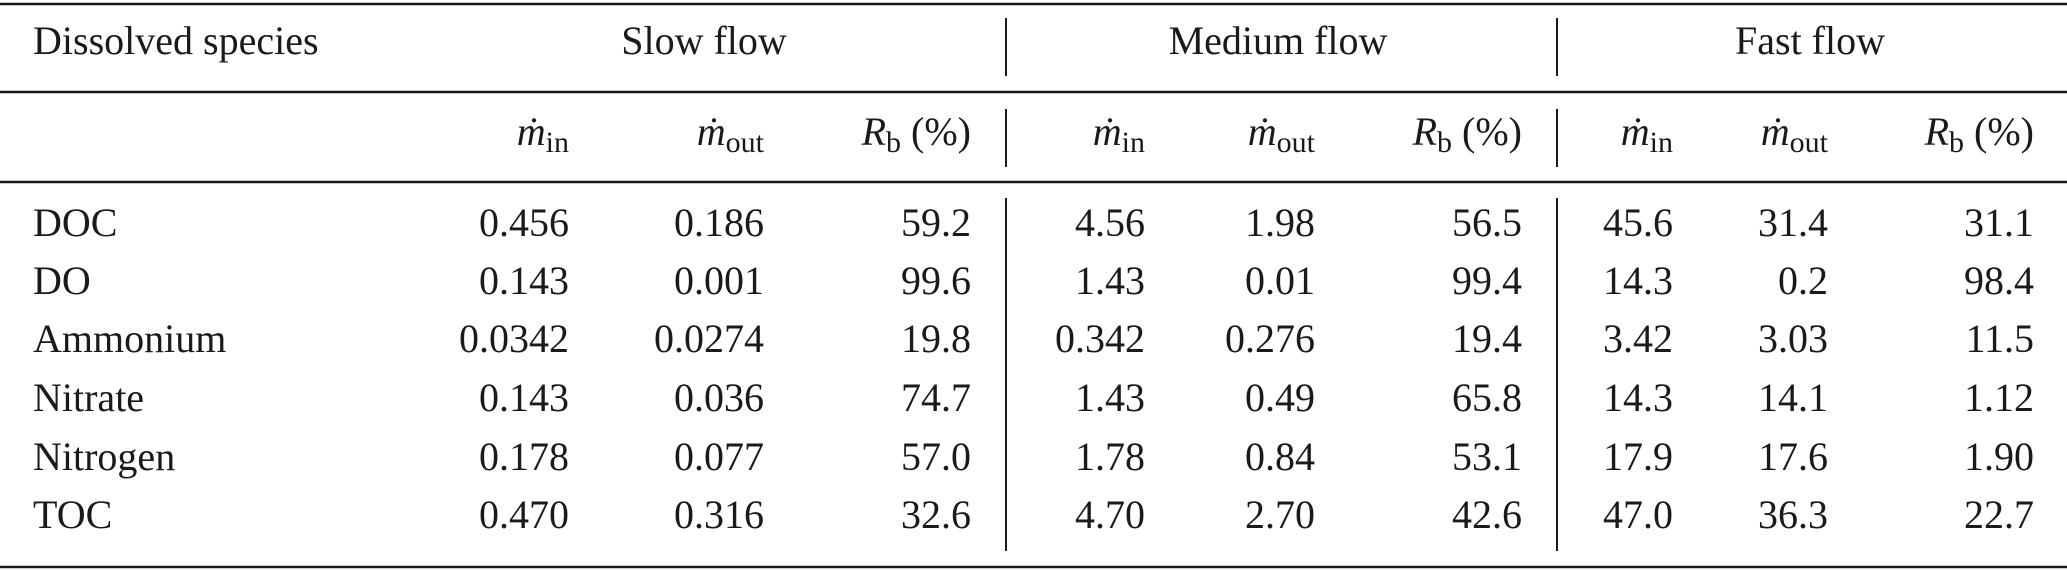 The width and height of the screenshot is (2067, 571). What do you see at coordinates (1110, 514) in the screenshot?
I see `cell: 4.70` at bounding box center [1110, 514].